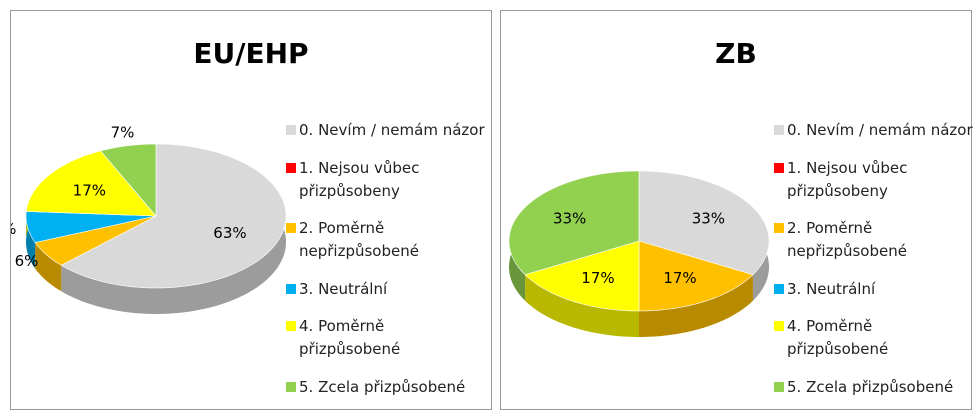  I want to click on chart-title: EU/EHP, so click(251, 53).